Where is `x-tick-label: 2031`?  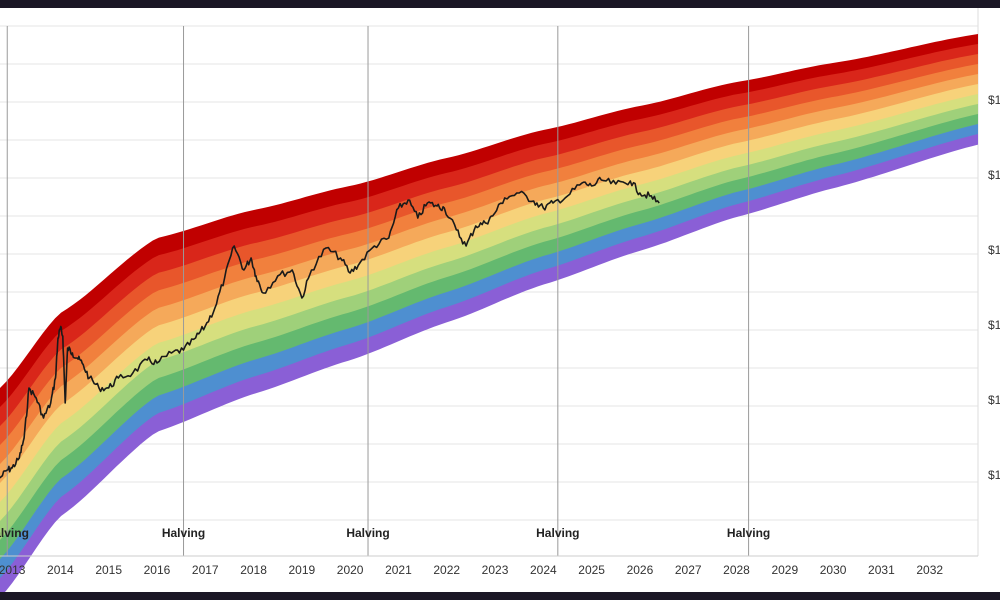
x-tick-label: 2031 is located at coordinates (881, 570).